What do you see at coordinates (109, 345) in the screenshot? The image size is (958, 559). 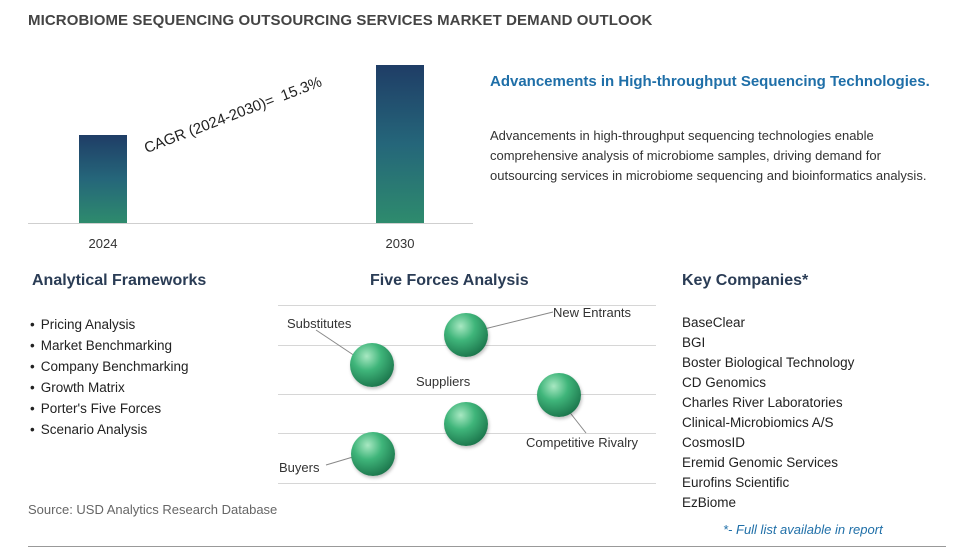 I see `list-item: Market Benchmarking` at bounding box center [109, 345].